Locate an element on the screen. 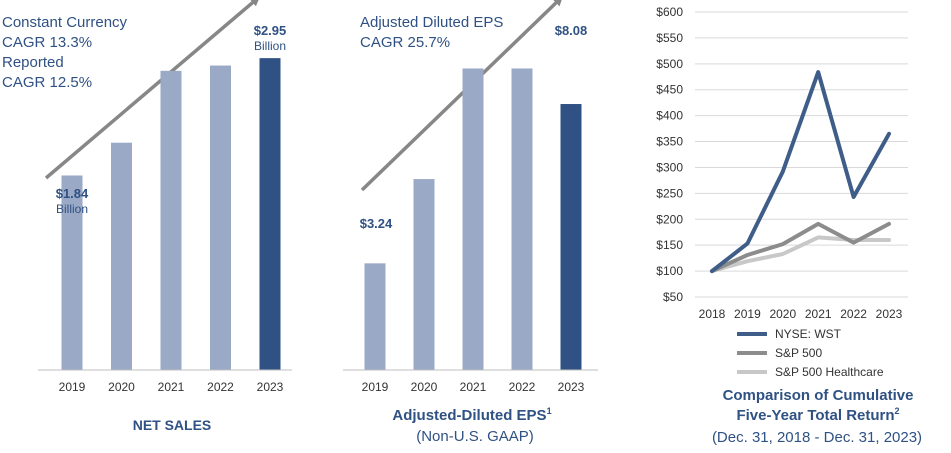 The height and width of the screenshot is (453, 951). total-return-title-line1: Comparison of Cumulative is located at coordinates (818, 395).